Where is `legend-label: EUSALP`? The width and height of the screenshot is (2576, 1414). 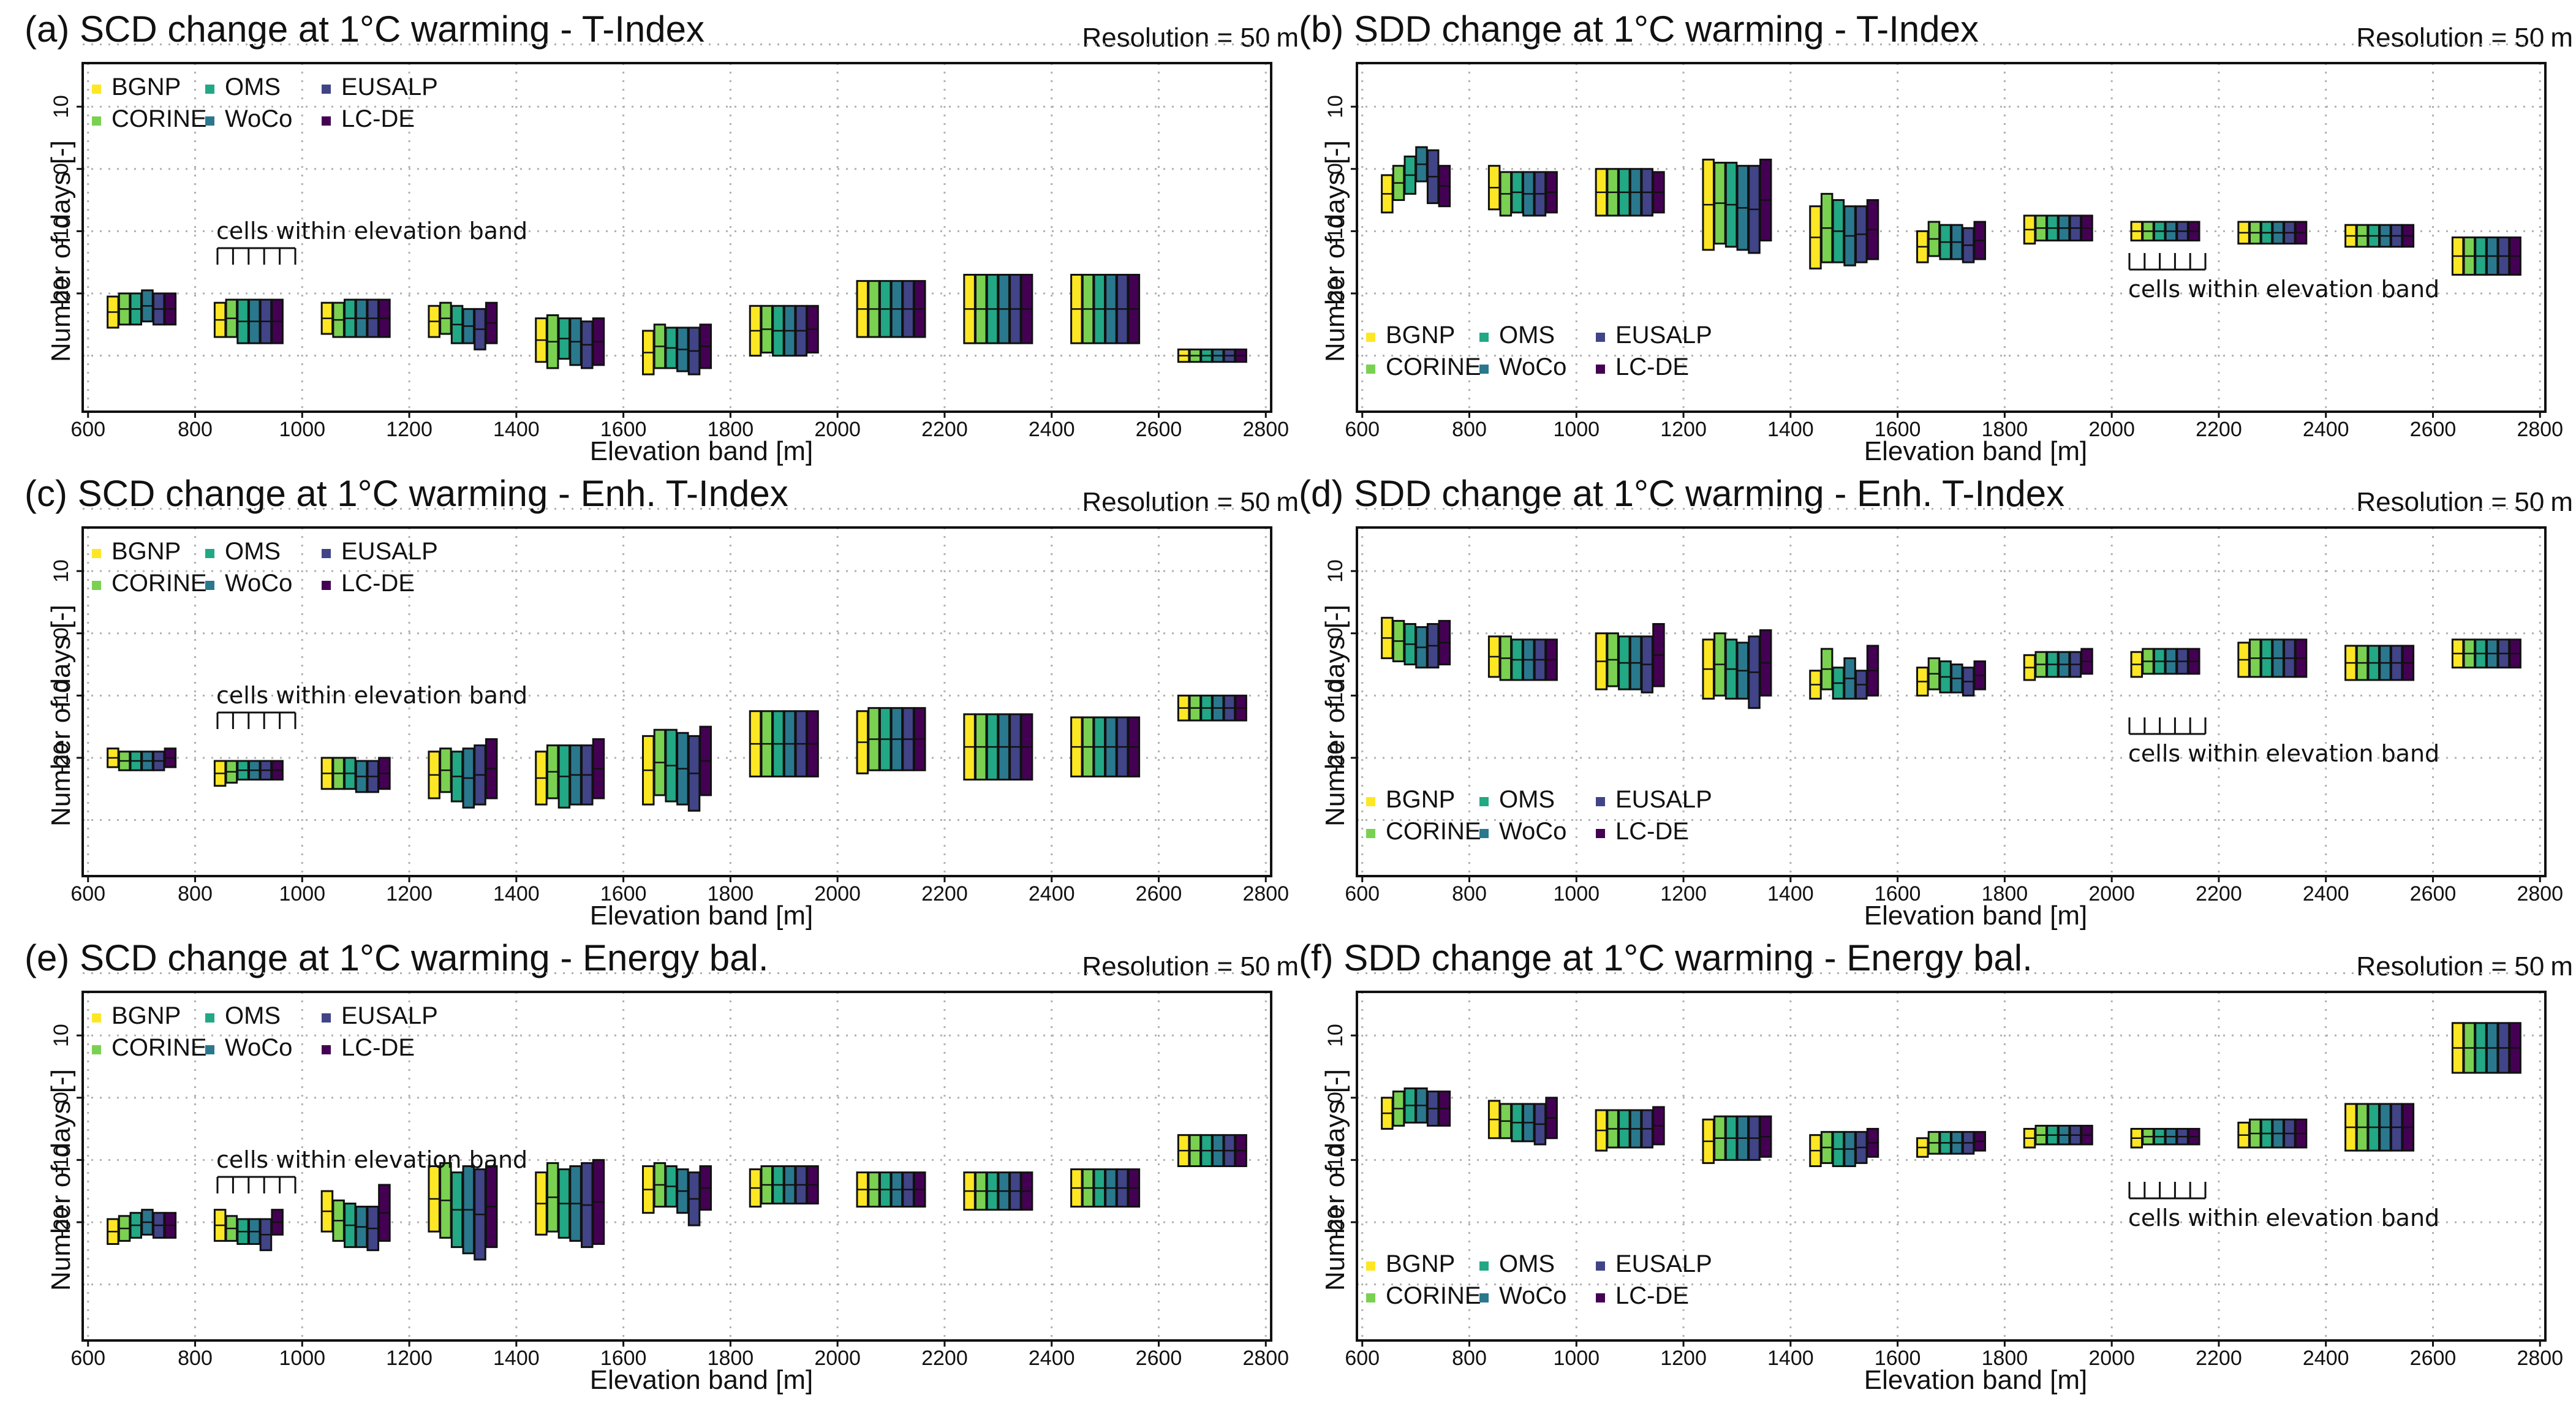
legend-label: EUSALP is located at coordinates (1663, 799).